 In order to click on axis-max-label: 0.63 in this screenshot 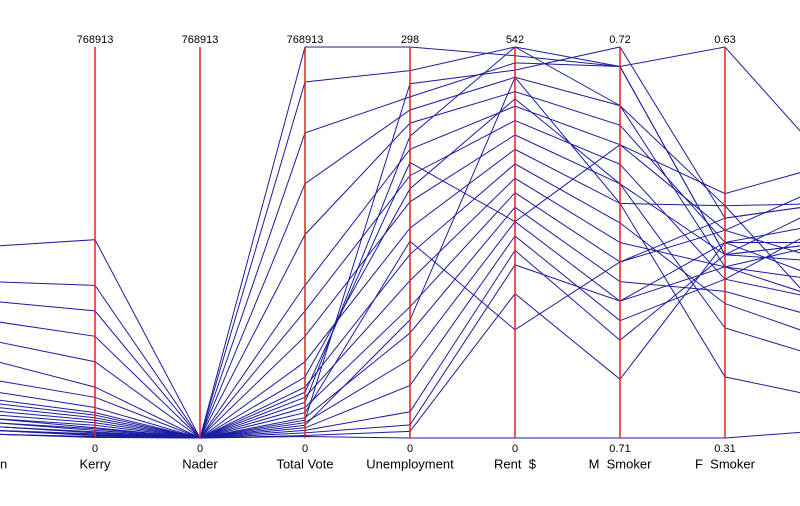, I will do `click(724, 40)`.